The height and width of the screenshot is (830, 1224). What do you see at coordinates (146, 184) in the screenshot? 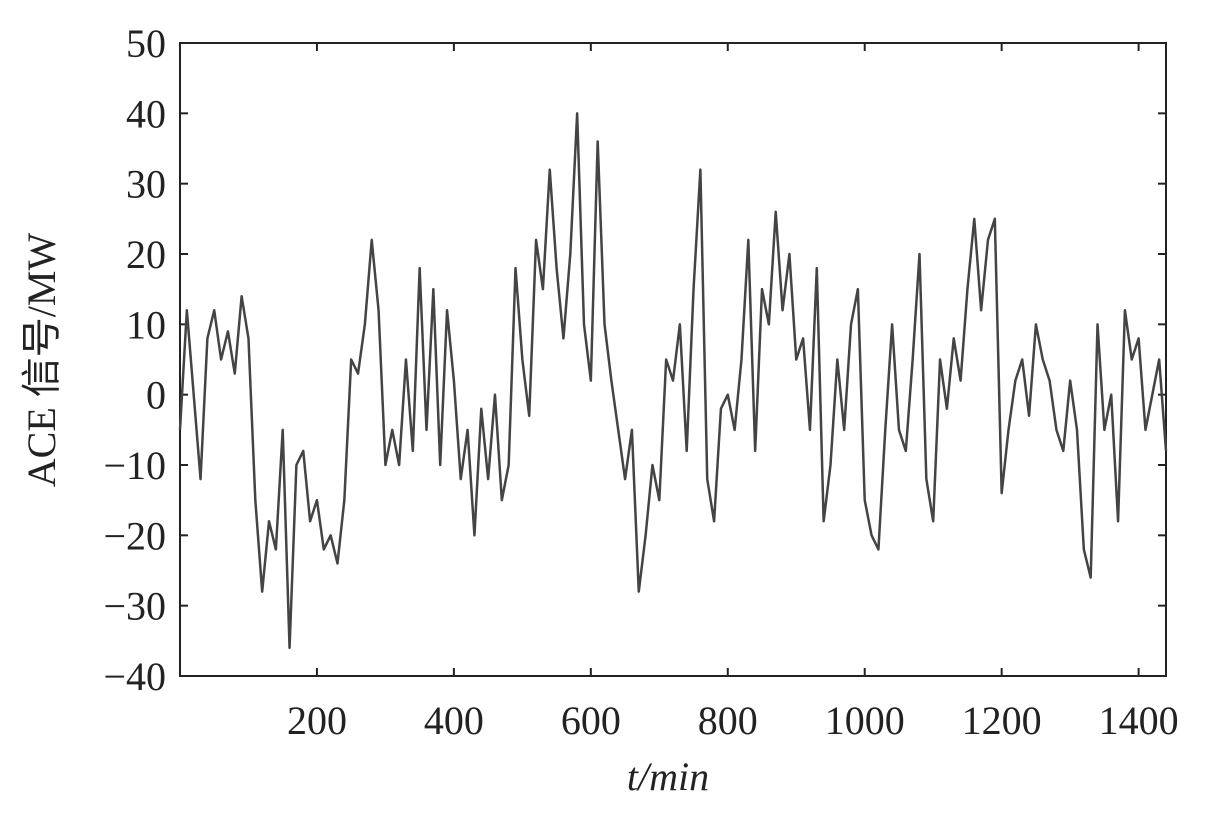
I see `y-tick-label: 30` at bounding box center [146, 184].